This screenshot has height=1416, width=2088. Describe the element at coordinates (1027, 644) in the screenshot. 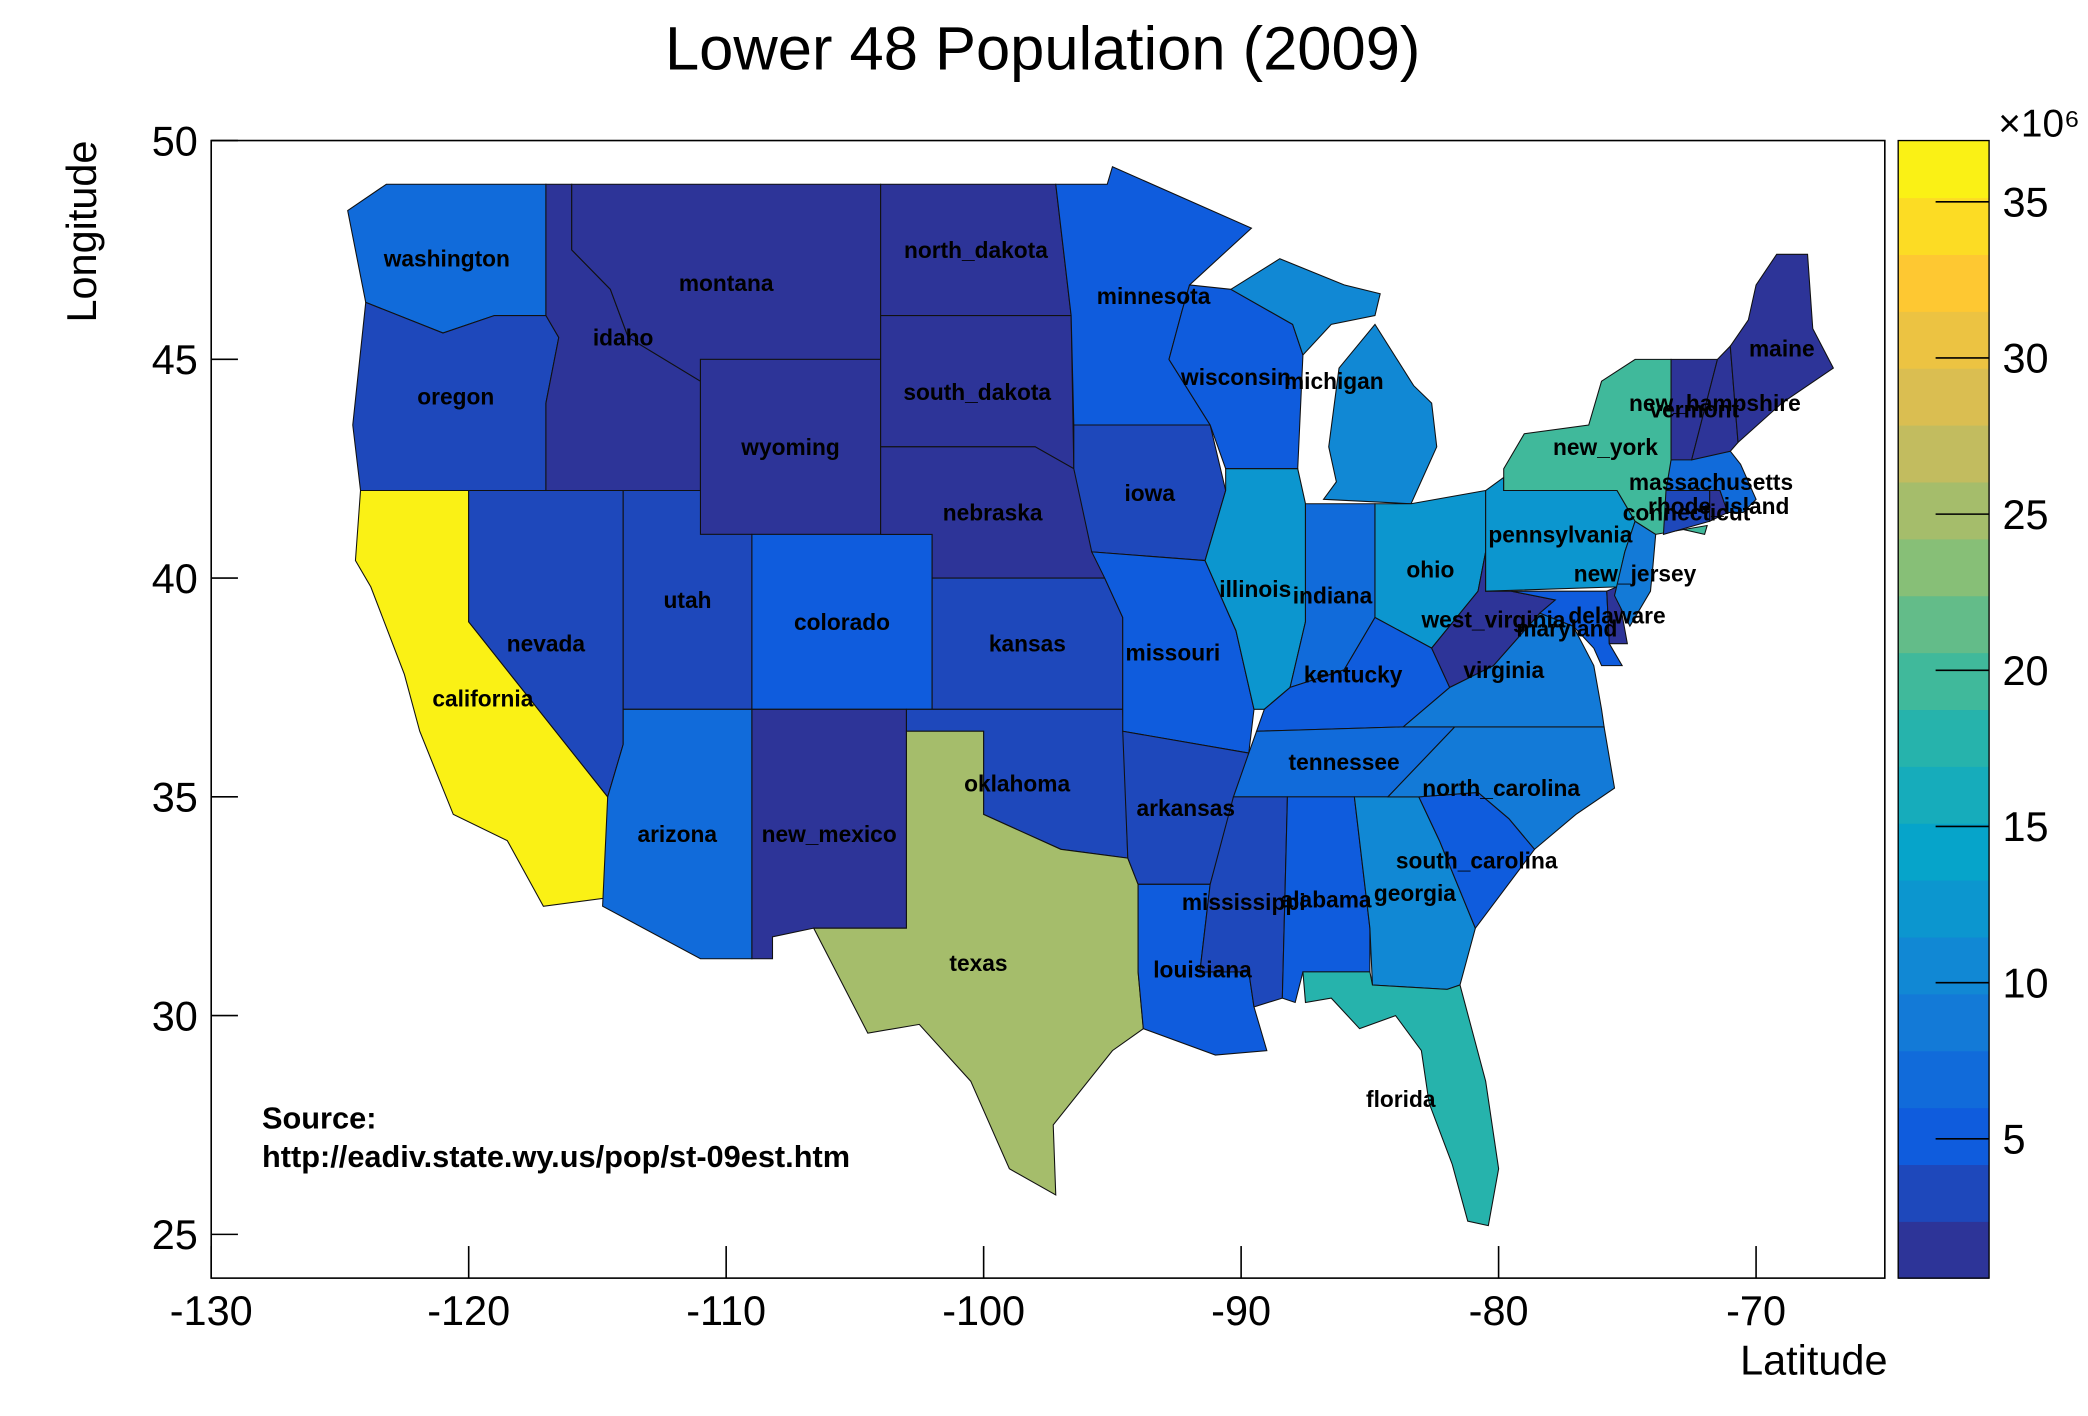

I see `state-label: kansas` at that location.